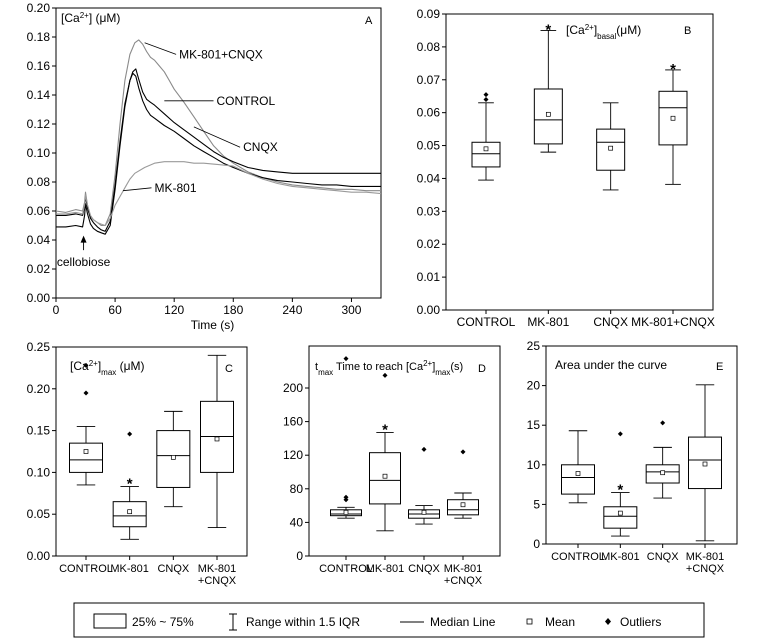  What do you see at coordinates (673, 322) in the screenshot?
I see `panel-b-category-label: MK-801+CNQX` at bounding box center [673, 322].